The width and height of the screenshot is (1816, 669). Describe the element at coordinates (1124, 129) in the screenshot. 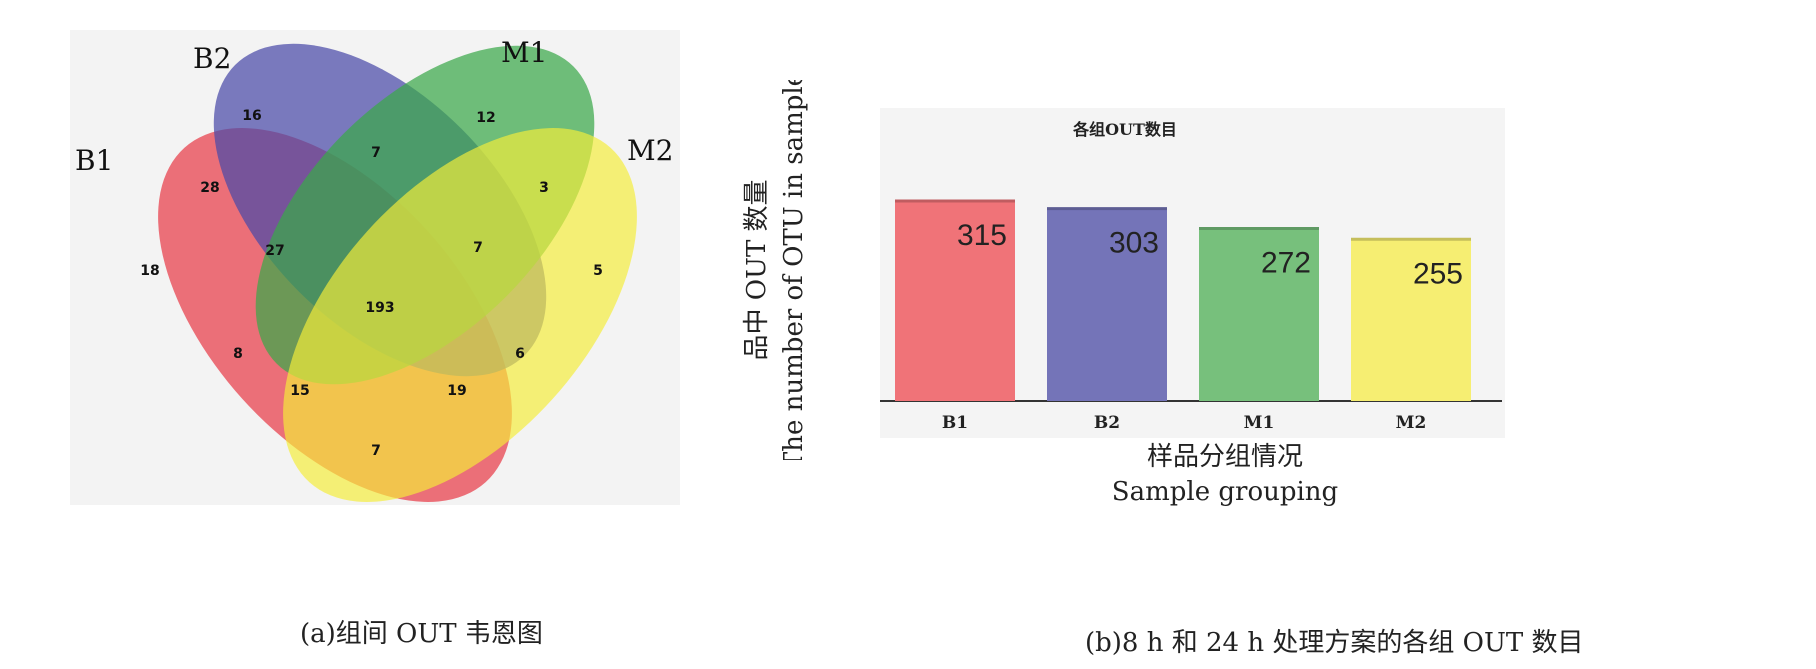

I see `chart-title: 各组OUT数目` at that location.